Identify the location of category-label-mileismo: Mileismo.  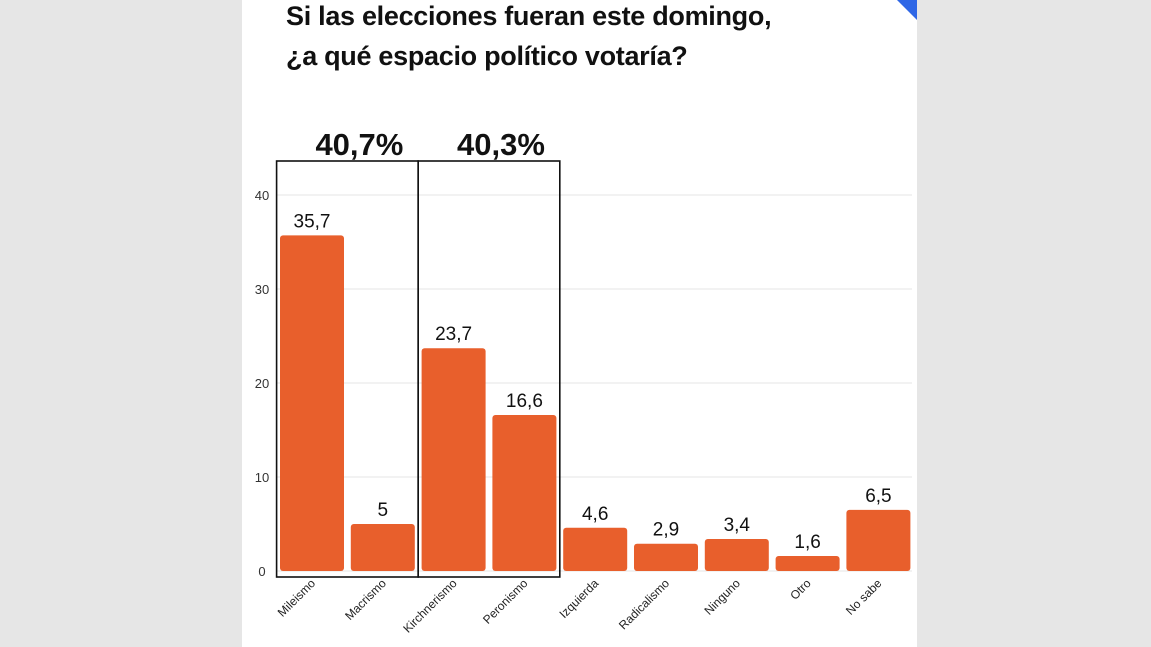
(297, 598).